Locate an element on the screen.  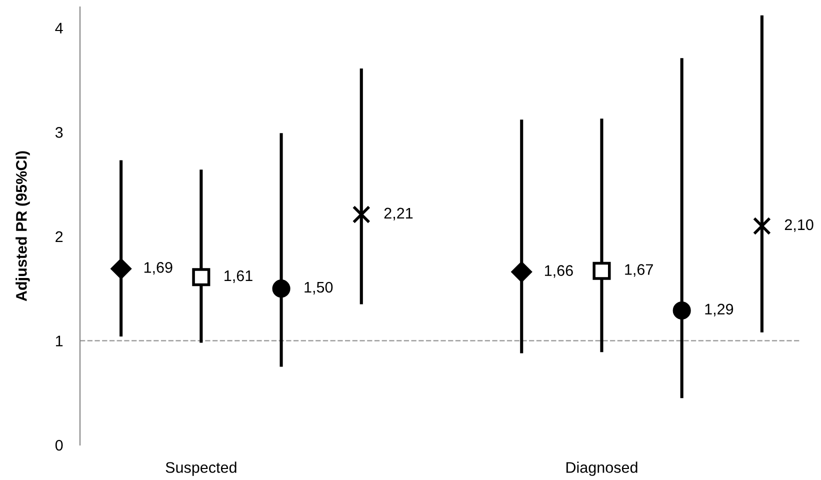
y-tick-label: 2 is located at coordinates (59, 236).